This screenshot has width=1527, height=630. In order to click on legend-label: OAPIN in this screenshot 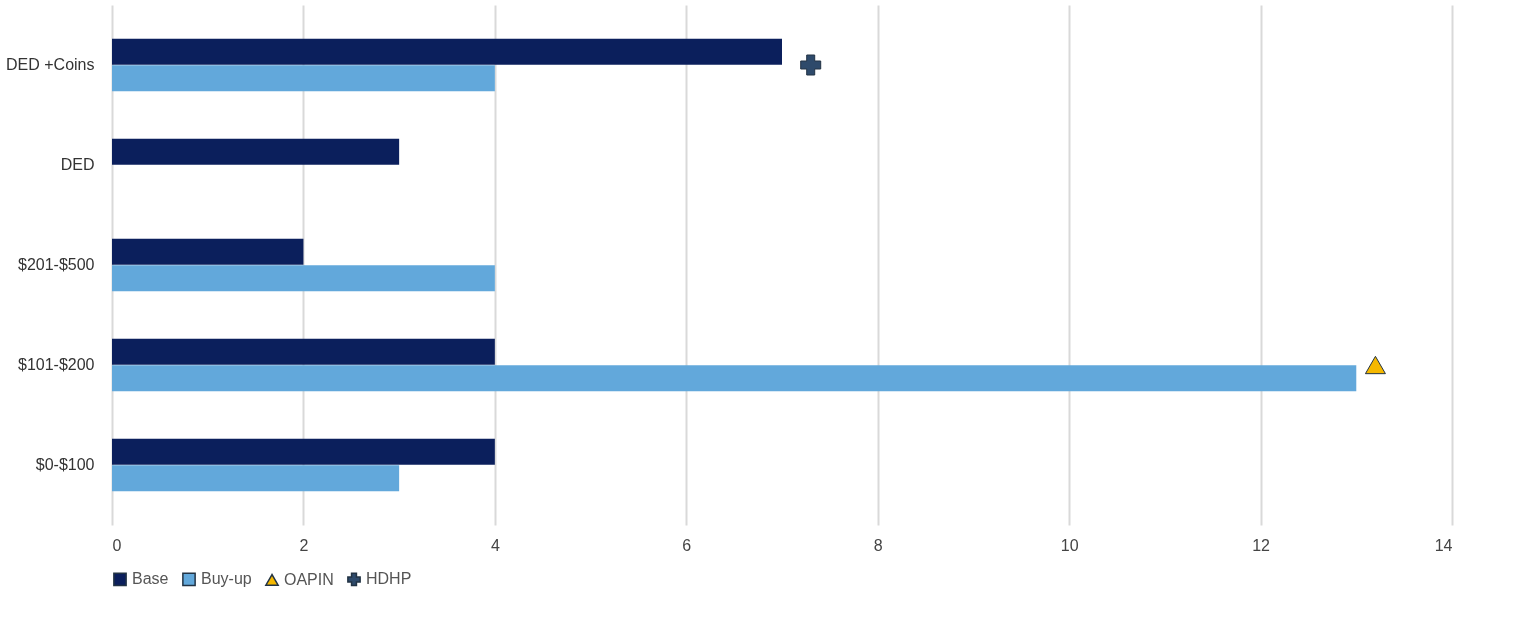, I will do `click(309, 579)`.